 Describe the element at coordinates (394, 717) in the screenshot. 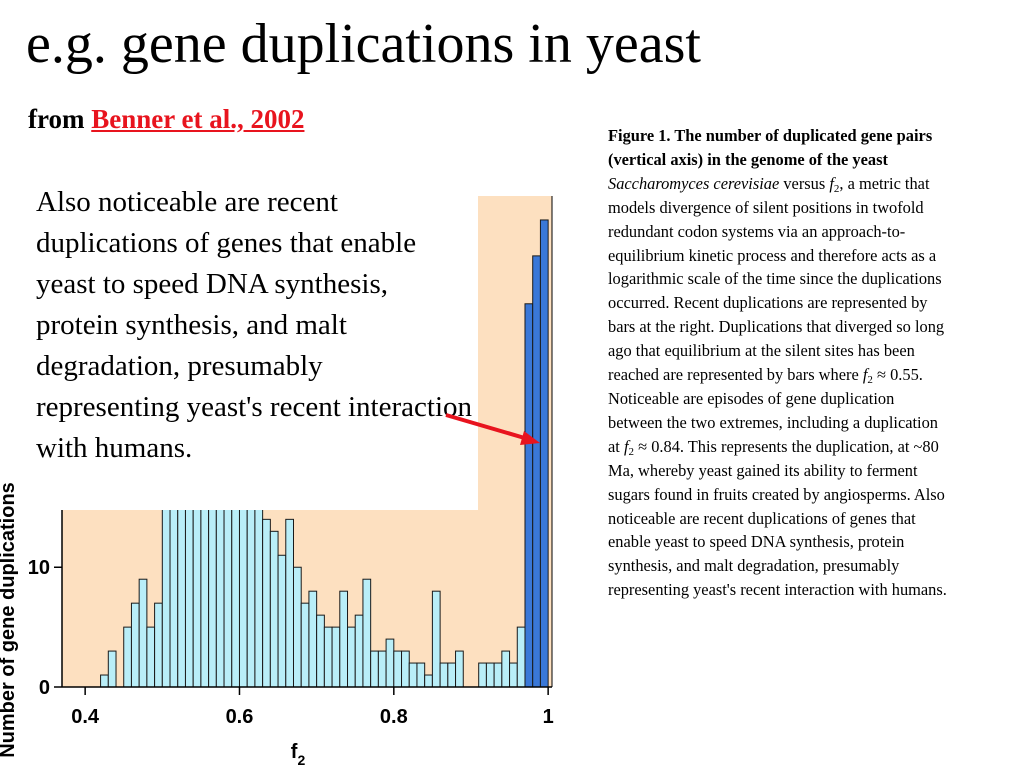

I see `x-tick-label: 0.8` at that location.